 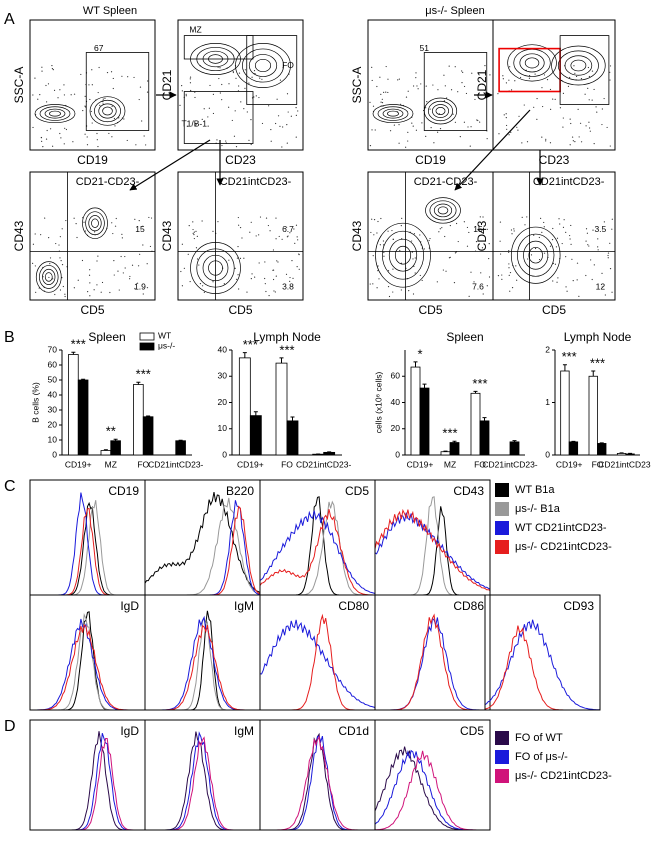 I want to click on marker-label: CD1d, so click(x=353, y=731).